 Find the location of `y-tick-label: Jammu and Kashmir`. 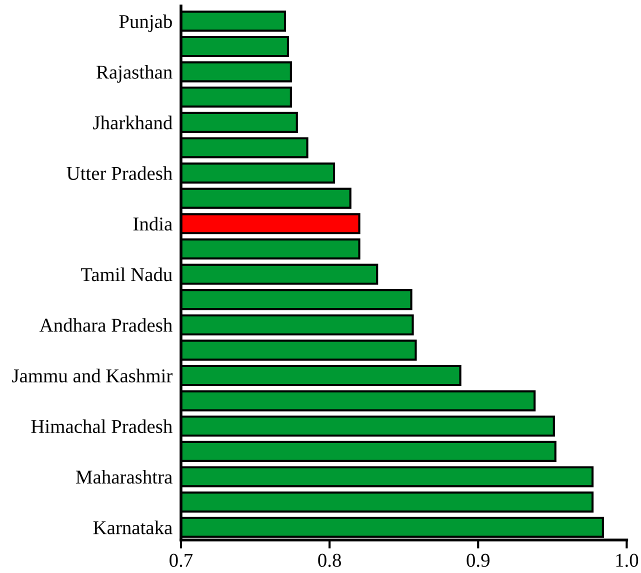

y-tick-label: Jammu and Kashmir is located at coordinates (92, 375).